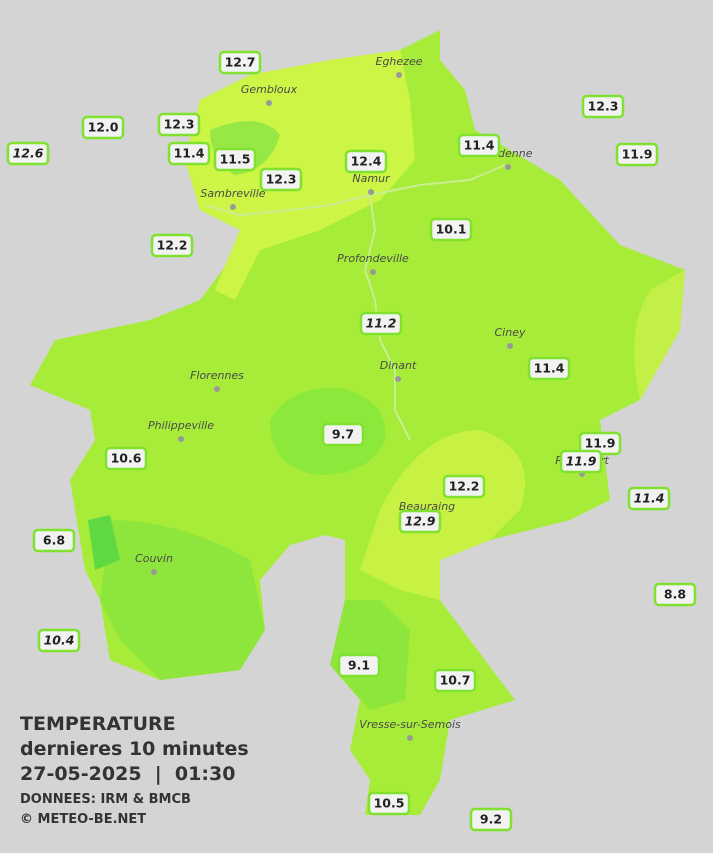 The width and height of the screenshot is (713, 853). I want to click on station: 11.2, so click(381, 323).